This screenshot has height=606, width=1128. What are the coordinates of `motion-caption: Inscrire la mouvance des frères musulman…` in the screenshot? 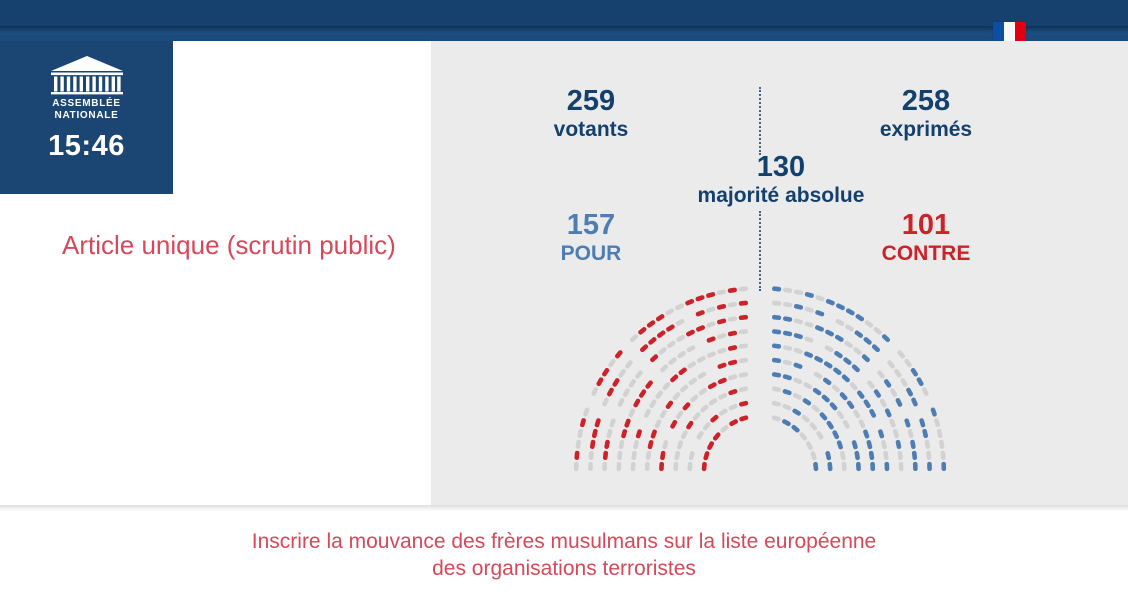 It's located at (564, 555).